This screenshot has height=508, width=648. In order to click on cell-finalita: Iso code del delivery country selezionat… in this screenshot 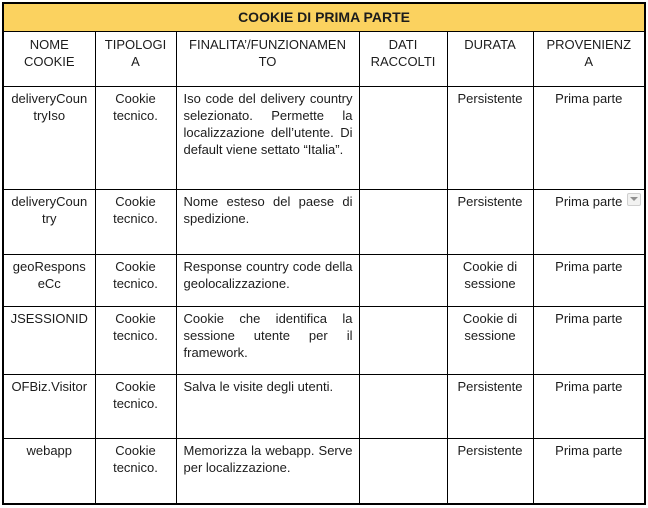, I will do `click(267, 137)`.